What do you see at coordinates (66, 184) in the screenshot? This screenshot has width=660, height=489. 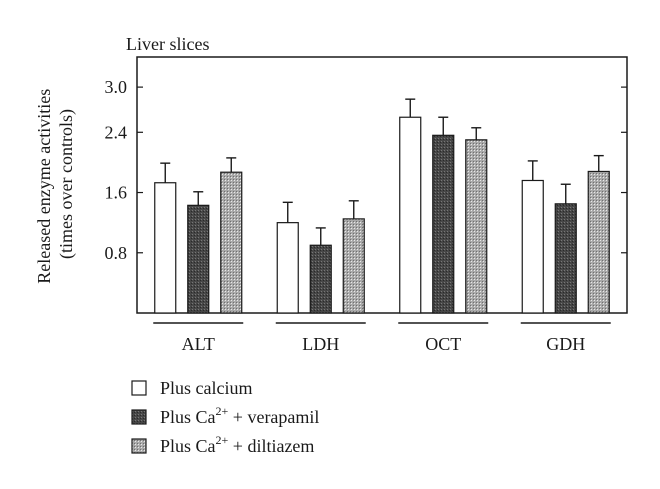 I see `y-axis-label-line-2: (times over controls)` at bounding box center [66, 184].